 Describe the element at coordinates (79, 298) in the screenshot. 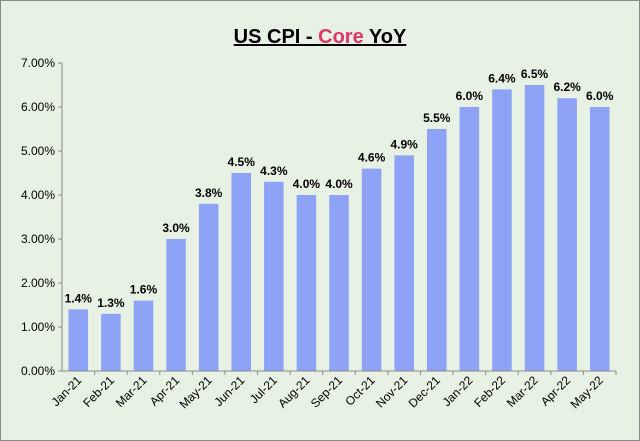

I see `data-label: 1.4%` at that location.